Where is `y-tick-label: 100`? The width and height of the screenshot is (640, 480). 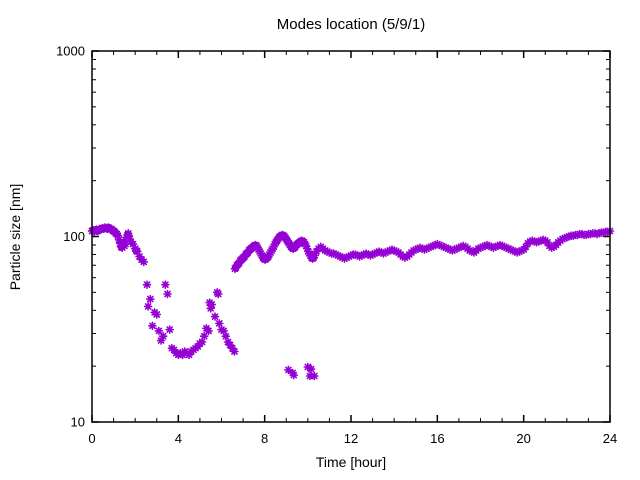 y-tick-label: 100 is located at coordinates (74, 236).